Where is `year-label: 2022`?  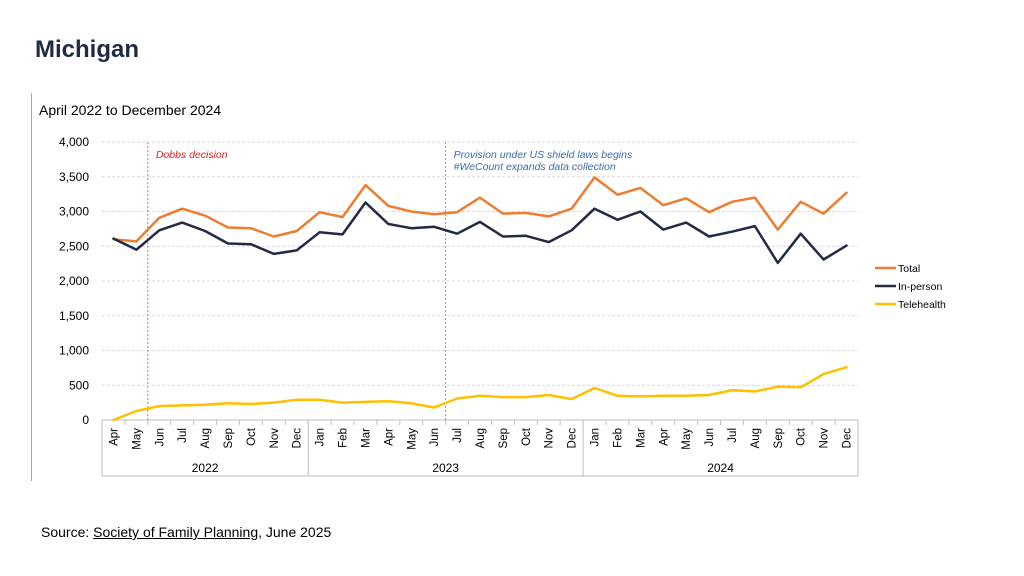
year-label: 2022 is located at coordinates (205, 468).